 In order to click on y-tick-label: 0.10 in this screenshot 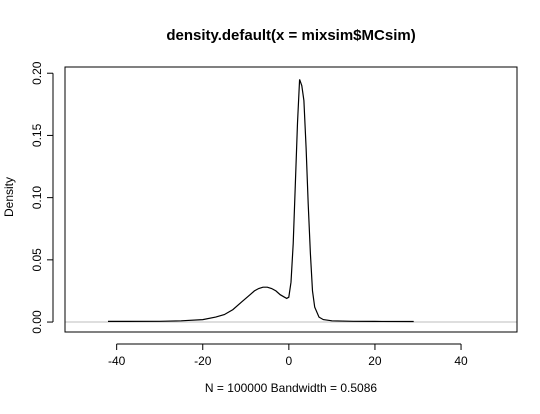, I will do `click(37, 198)`.